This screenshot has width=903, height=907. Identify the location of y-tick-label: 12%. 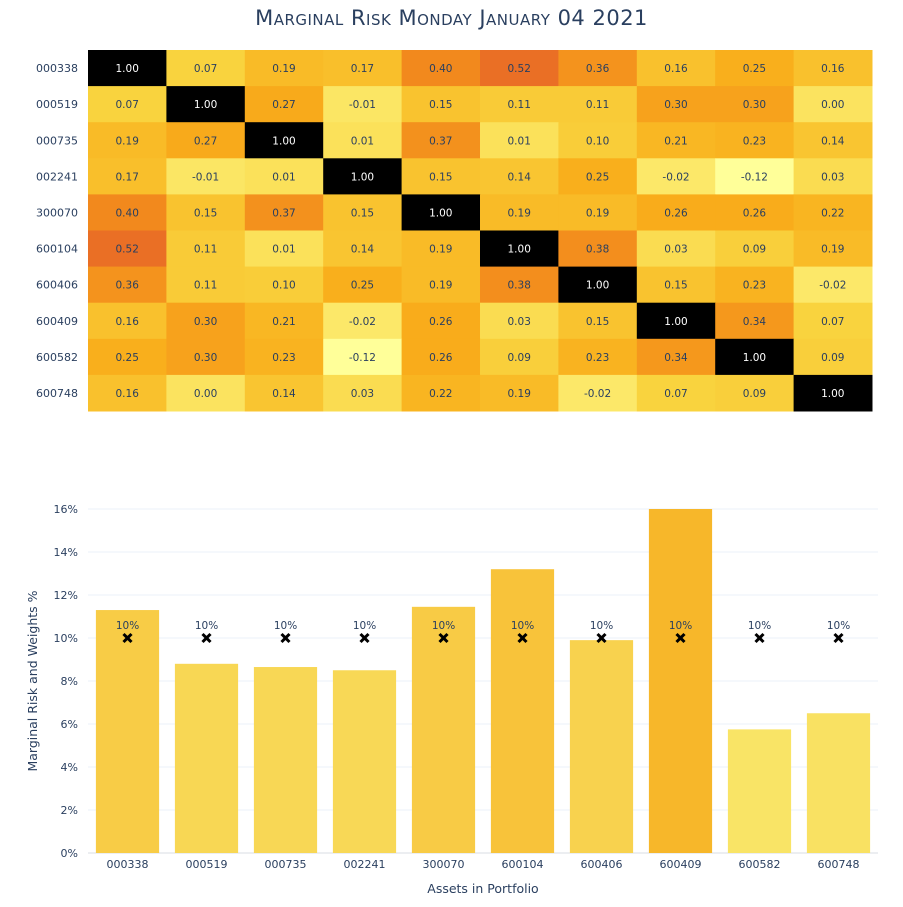
(66, 595).